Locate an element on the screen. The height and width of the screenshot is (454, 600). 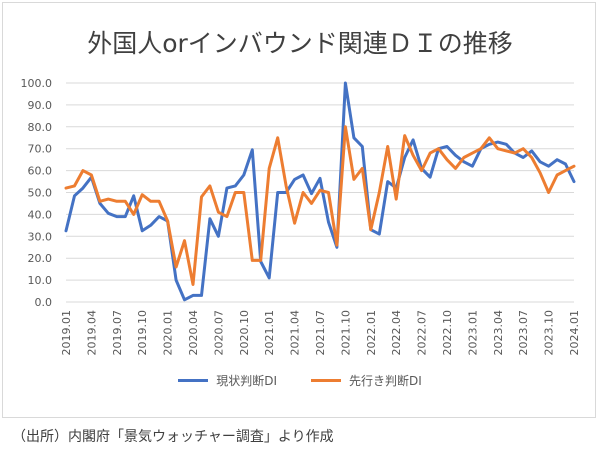
x-tick-label: 2021.01 is located at coordinates (269, 333).